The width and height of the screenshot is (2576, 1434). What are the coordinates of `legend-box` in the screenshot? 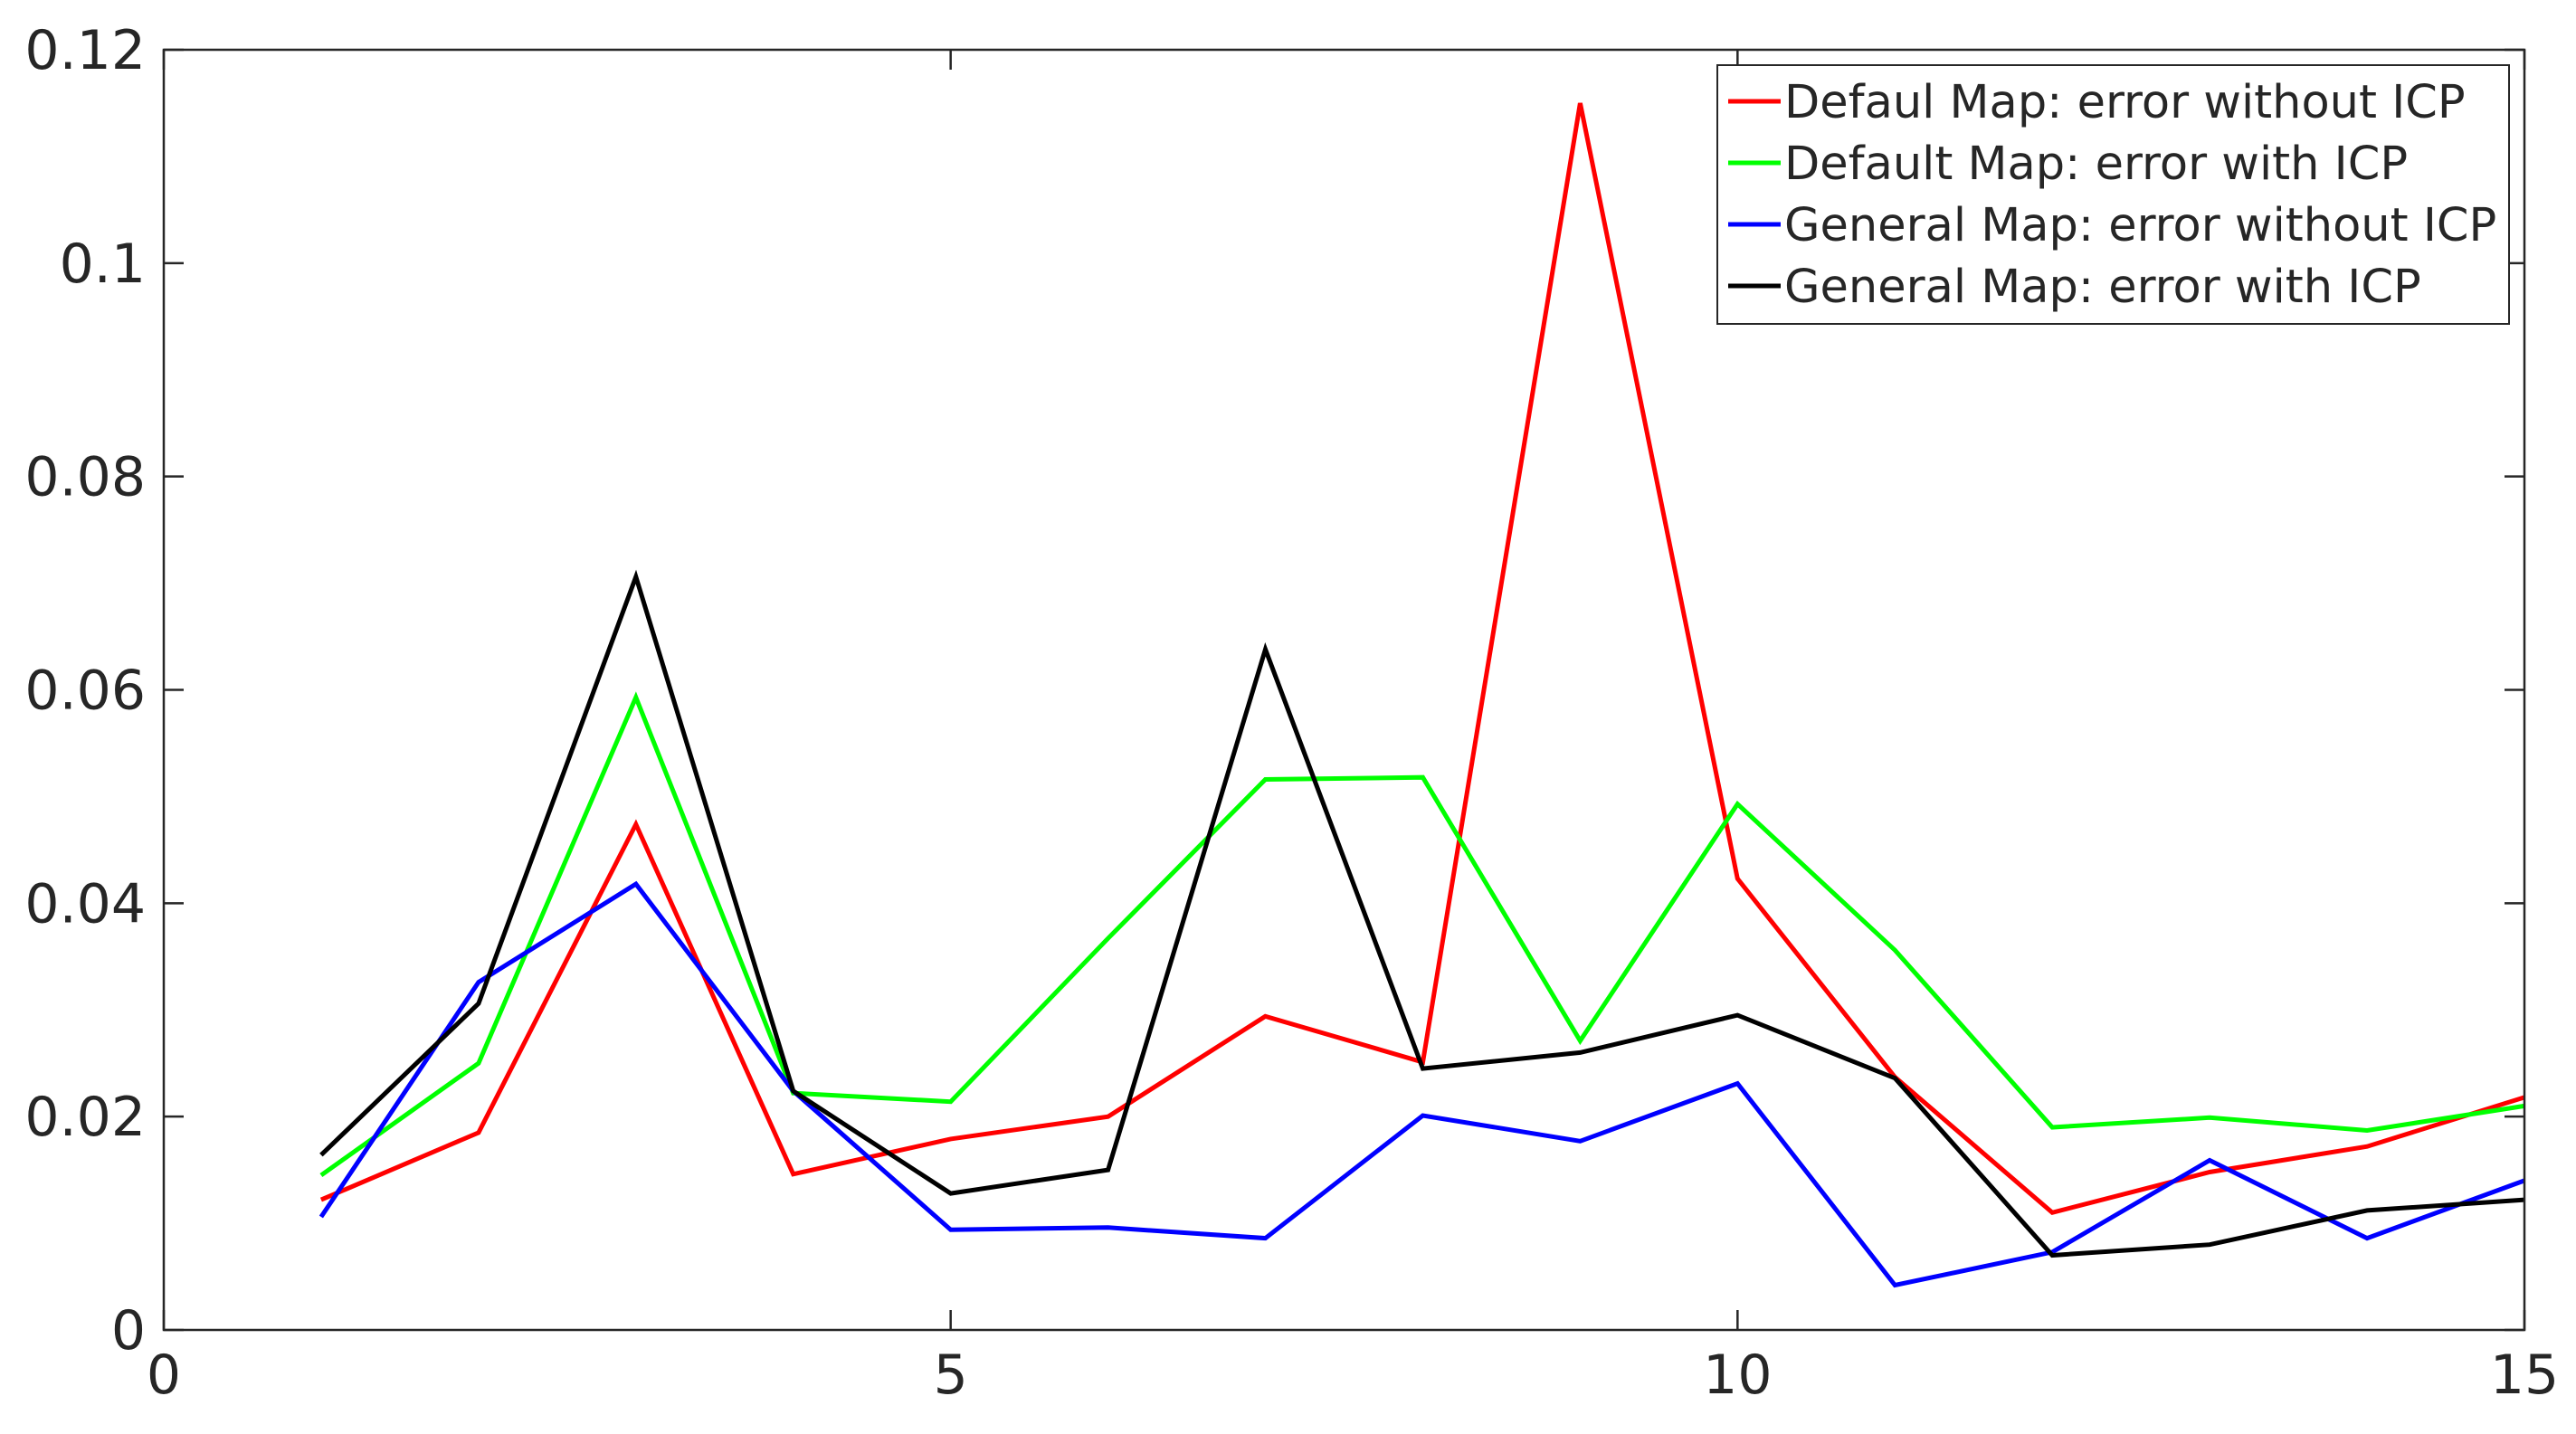 It's located at (2113, 194).